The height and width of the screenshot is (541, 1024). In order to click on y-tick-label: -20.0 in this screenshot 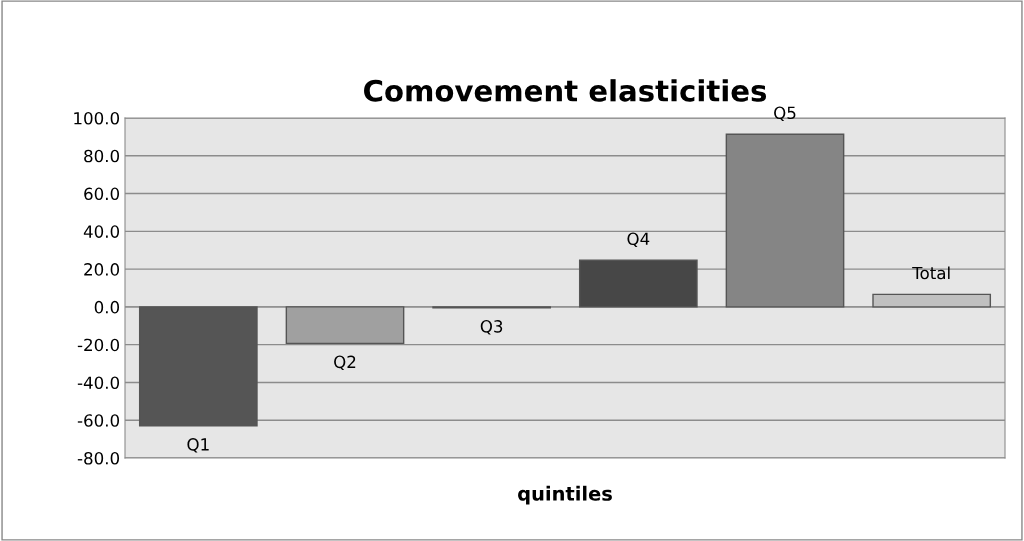, I will do `click(98, 345)`.